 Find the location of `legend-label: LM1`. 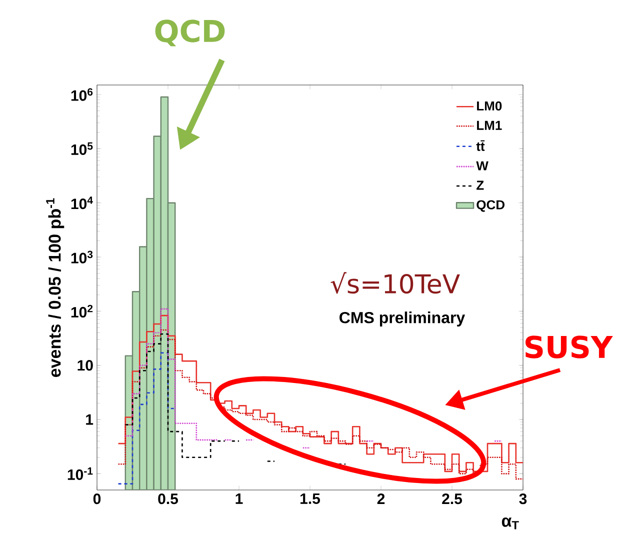

legend-label: LM1 is located at coordinates (489, 125).